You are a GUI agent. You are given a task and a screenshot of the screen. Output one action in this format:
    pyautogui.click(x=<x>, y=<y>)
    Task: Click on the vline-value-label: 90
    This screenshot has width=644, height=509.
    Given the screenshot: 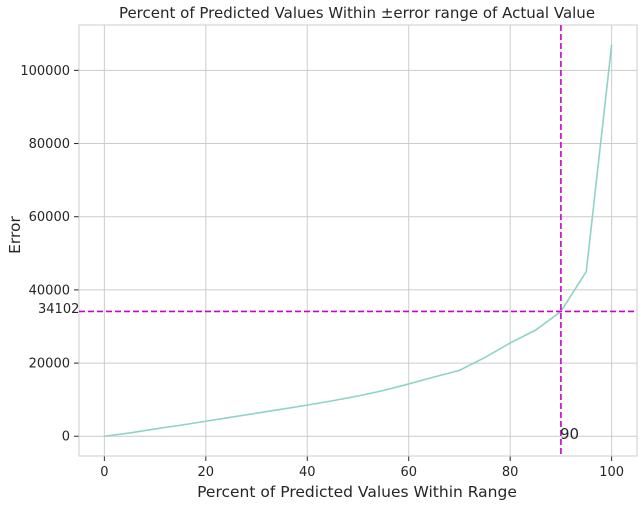 What is the action you would take?
    pyautogui.click(x=569, y=434)
    